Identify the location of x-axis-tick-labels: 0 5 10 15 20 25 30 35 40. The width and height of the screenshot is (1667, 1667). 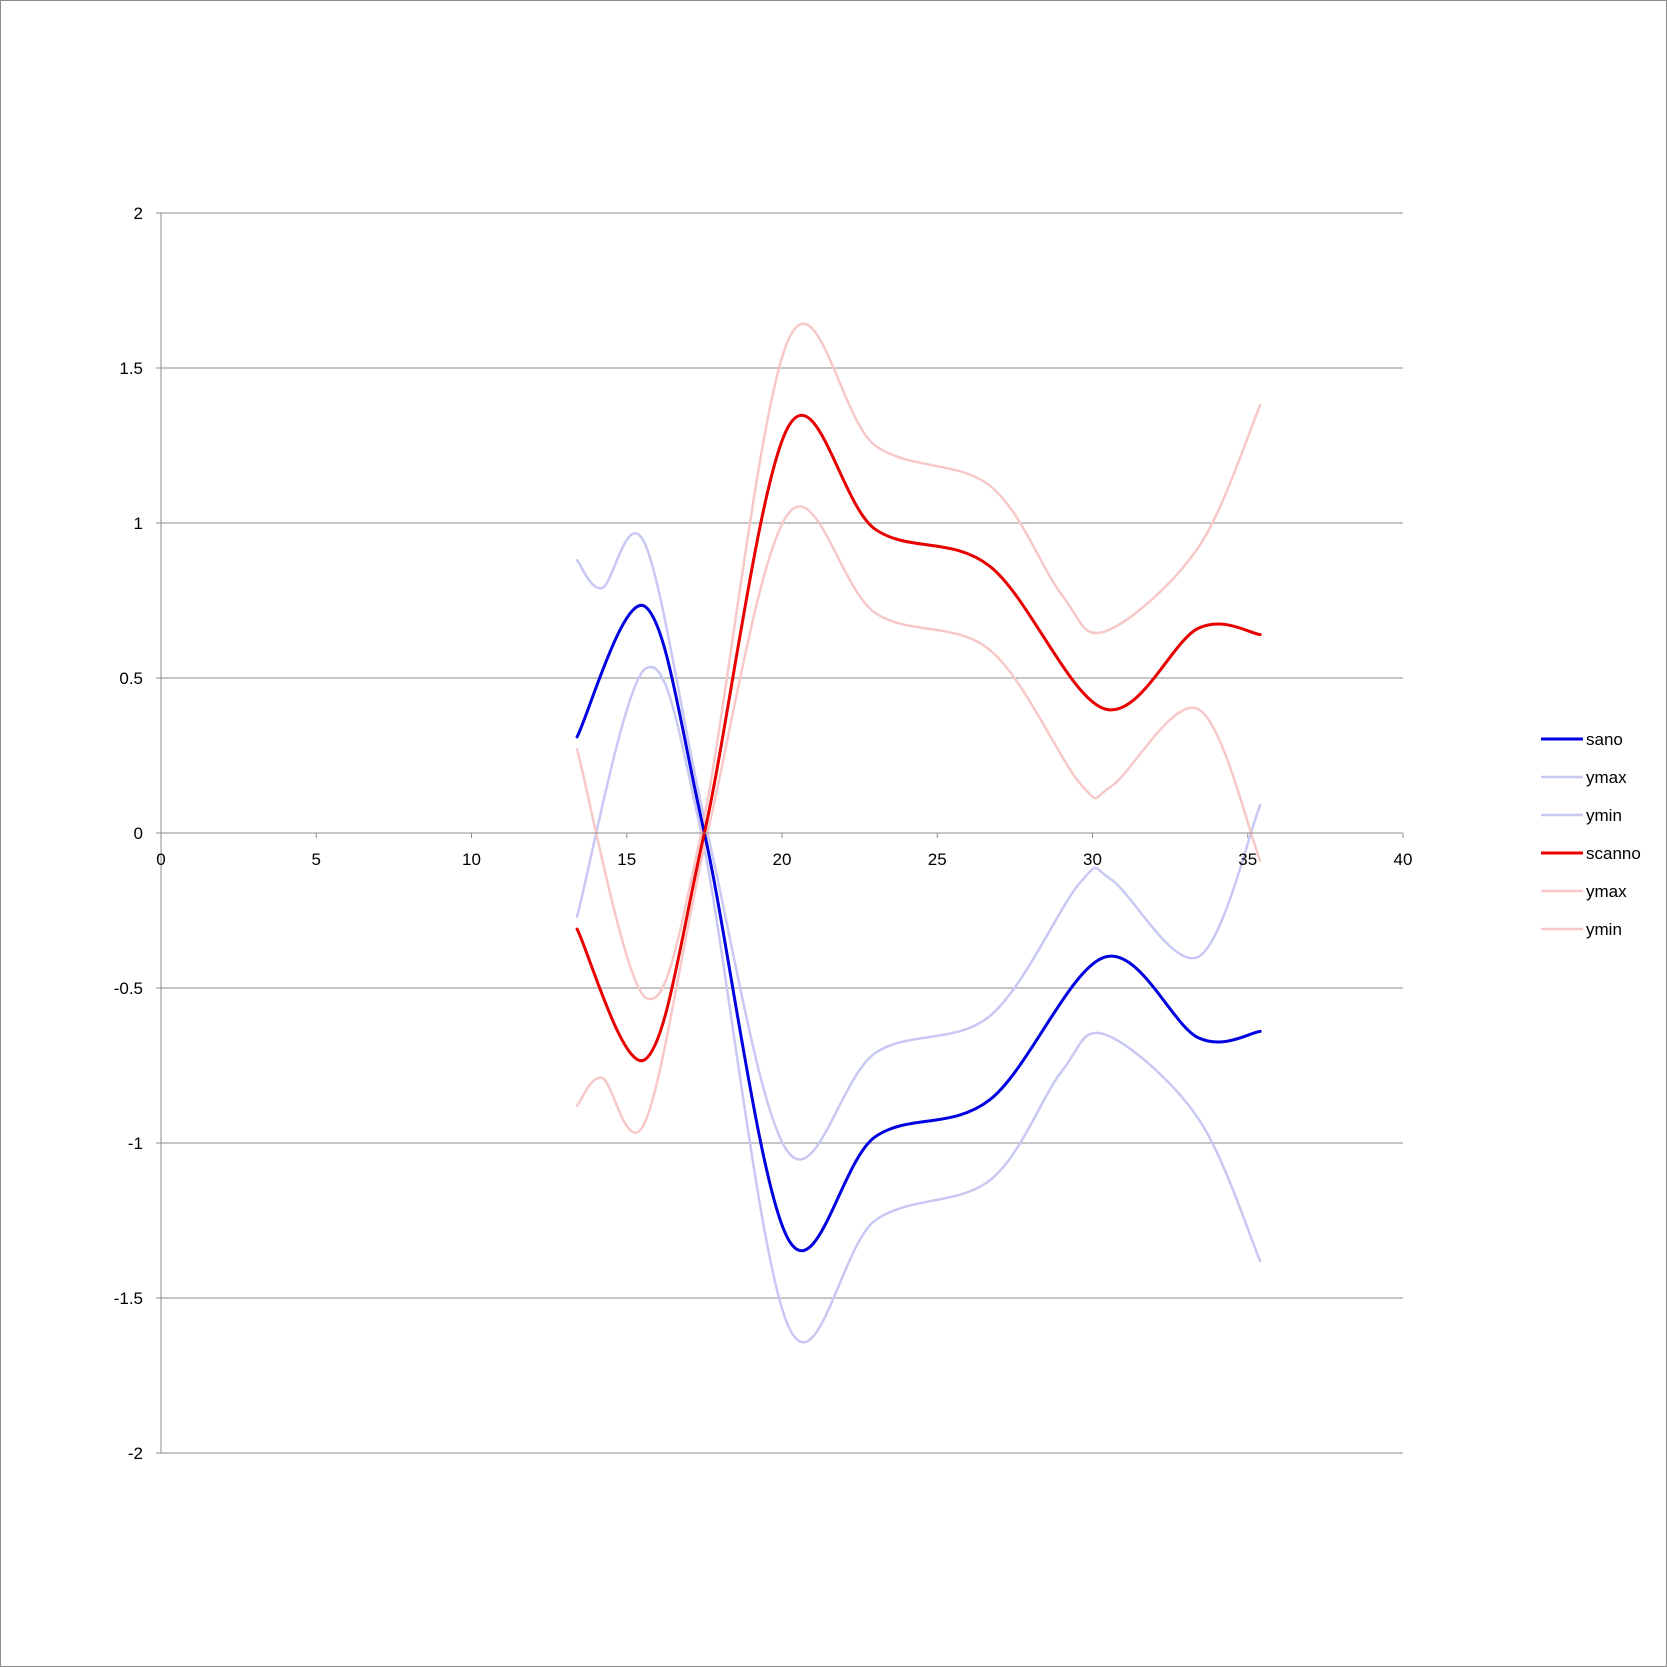
(784, 859).